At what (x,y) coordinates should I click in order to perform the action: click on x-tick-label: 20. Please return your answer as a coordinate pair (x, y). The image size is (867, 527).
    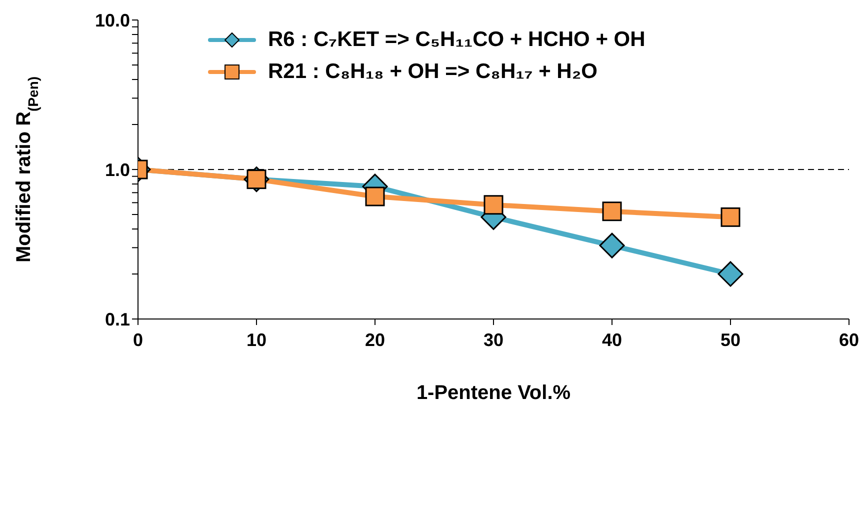
    Looking at the image, I should click on (375, 340).